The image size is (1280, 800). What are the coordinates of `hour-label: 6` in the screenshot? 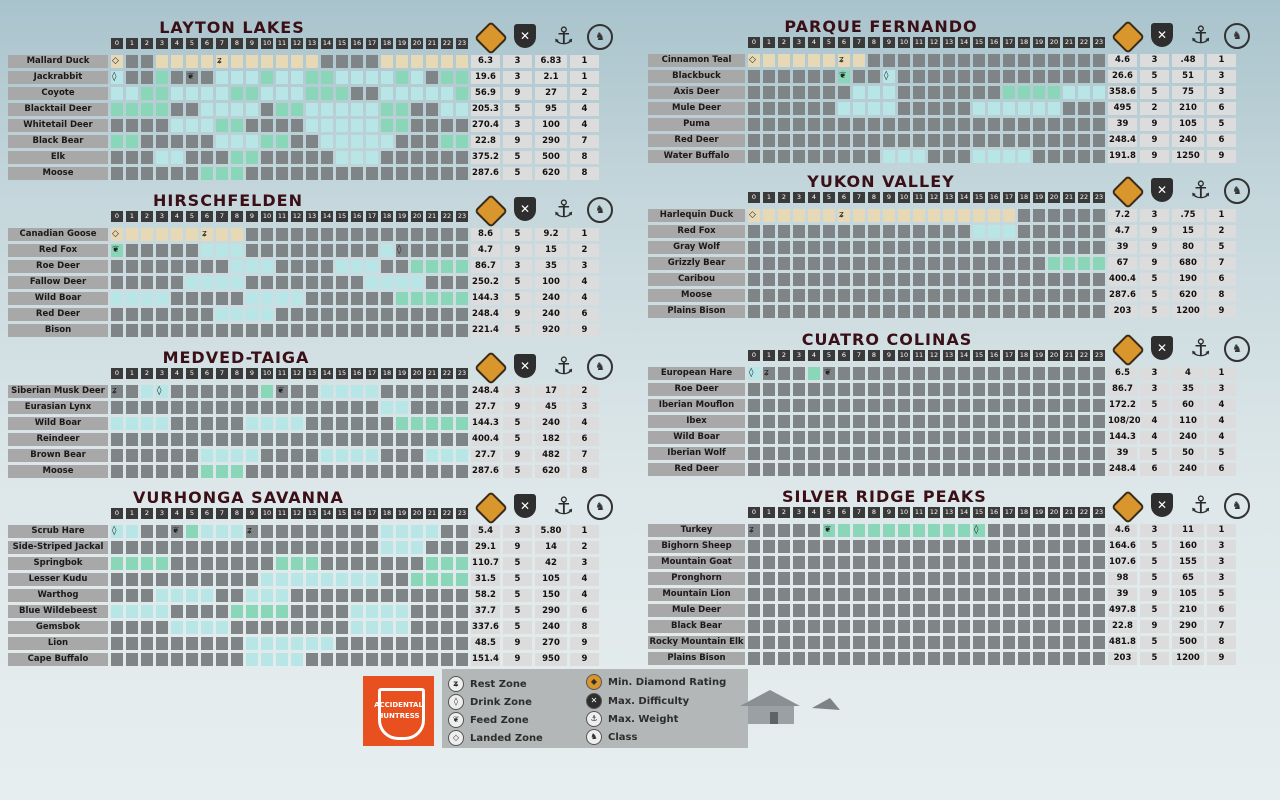 It's located at (844, 197).